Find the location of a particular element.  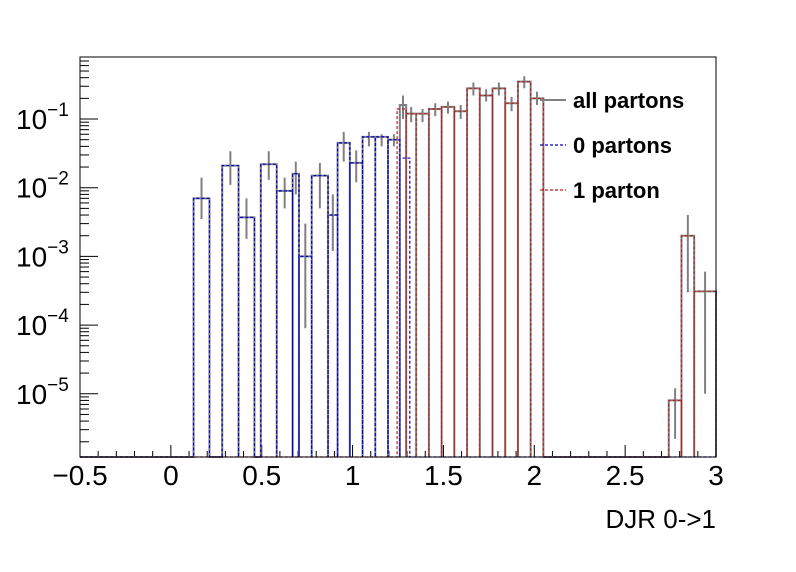

x-tick-label: −0.5 is located at coordinates (79, 475).